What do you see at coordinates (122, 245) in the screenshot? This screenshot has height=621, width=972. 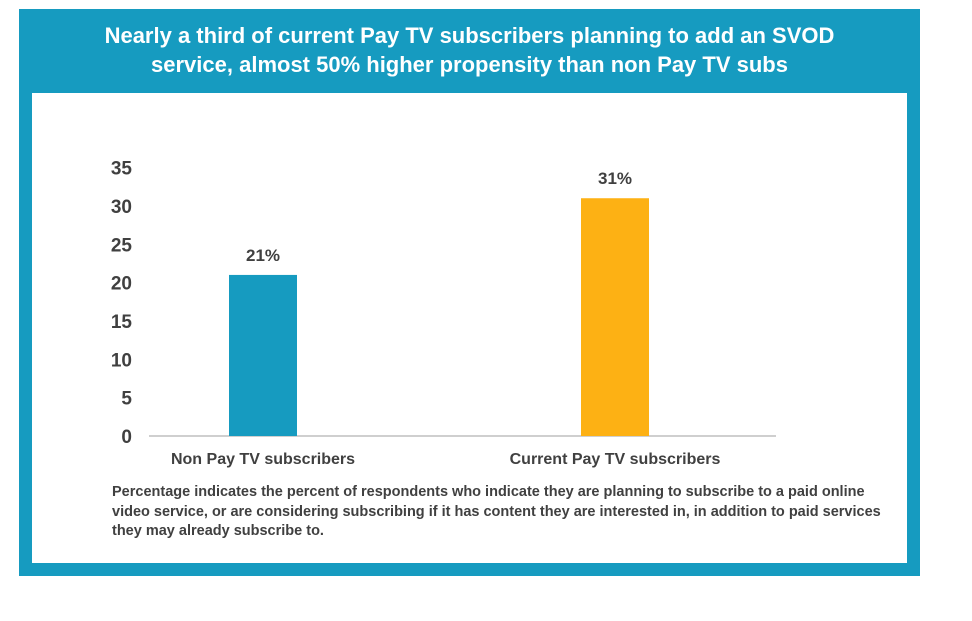 I see `y-tick-label: 25` at bounding box center [122, 245].